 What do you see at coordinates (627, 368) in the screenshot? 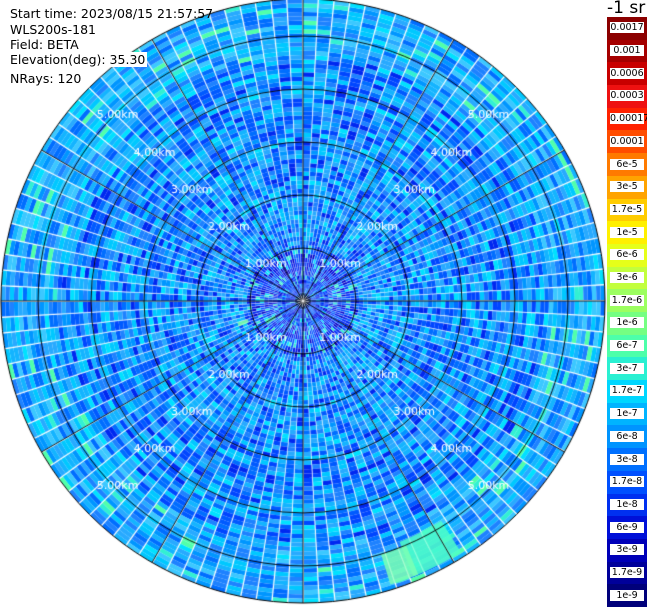
I see `colorbar-tick-label: 3e-7` at bounding box center [627, 368].